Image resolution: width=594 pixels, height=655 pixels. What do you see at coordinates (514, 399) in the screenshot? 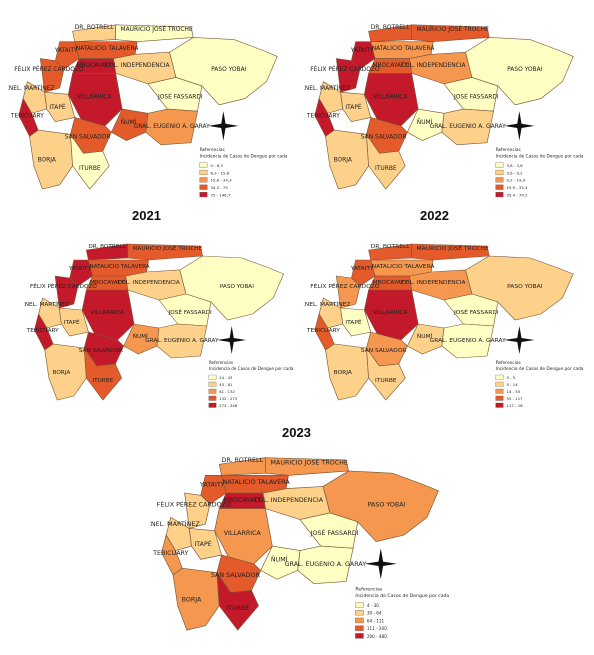
I see `legend-item-3: 55 - 117` at bounding box center [514, 399].